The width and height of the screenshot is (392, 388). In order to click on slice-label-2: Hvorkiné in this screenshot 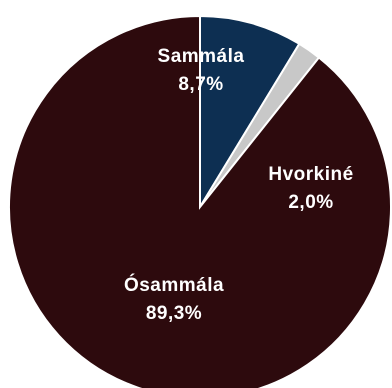, I will do `click(310, 174)`.